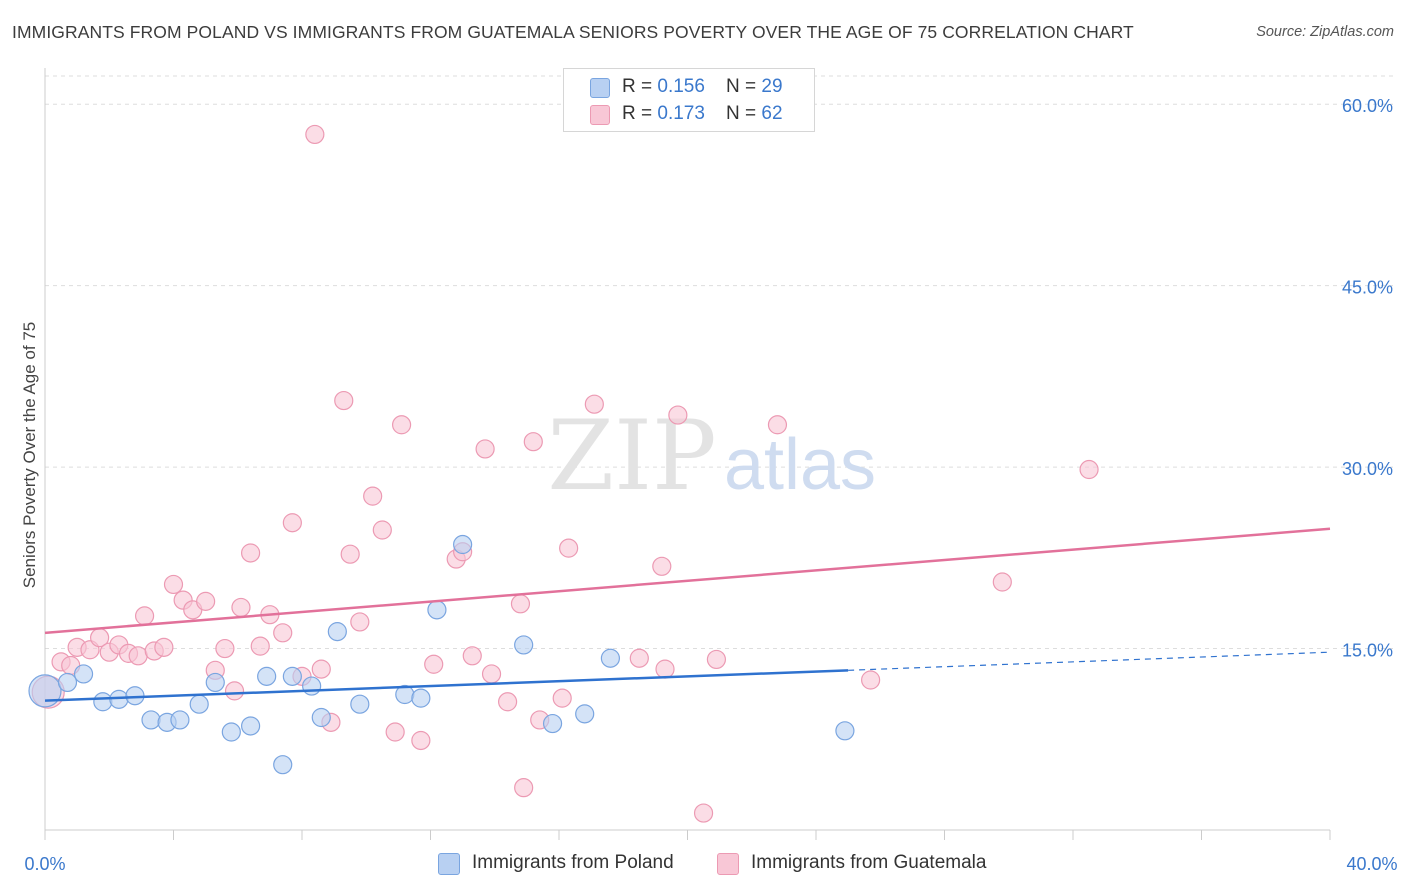 The height and width of the screenshot is (892, 1406). What do you see at coordinates (449, 864) in the screenshot?
I see `bottom-legend-swatch-poland` at bounding box center [449, 864].